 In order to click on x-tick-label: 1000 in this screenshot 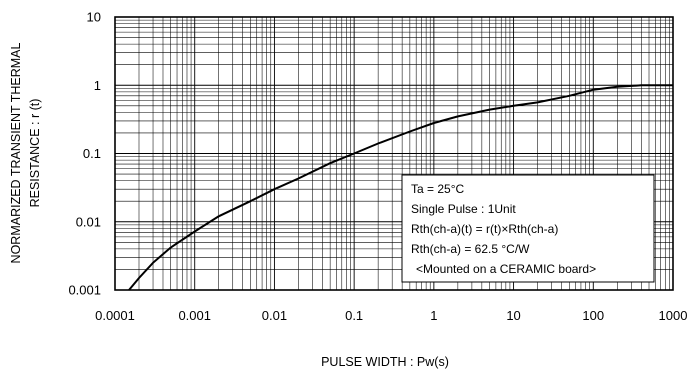, I will do `click(673, 315)`.